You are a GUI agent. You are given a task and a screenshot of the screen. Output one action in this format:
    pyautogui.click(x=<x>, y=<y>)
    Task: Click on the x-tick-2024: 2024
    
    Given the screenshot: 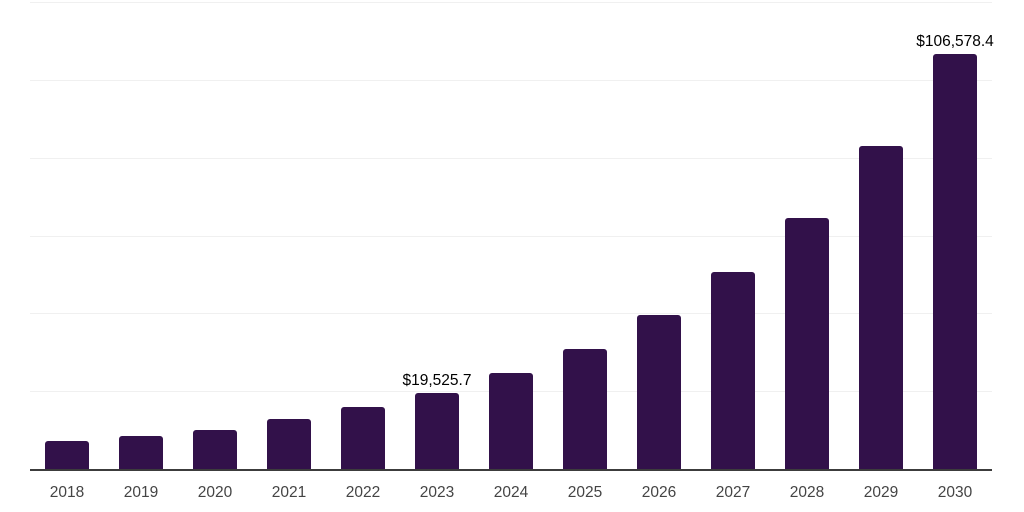 What is the action you would take?
    pyautogui.click(x=511, y=492)
    